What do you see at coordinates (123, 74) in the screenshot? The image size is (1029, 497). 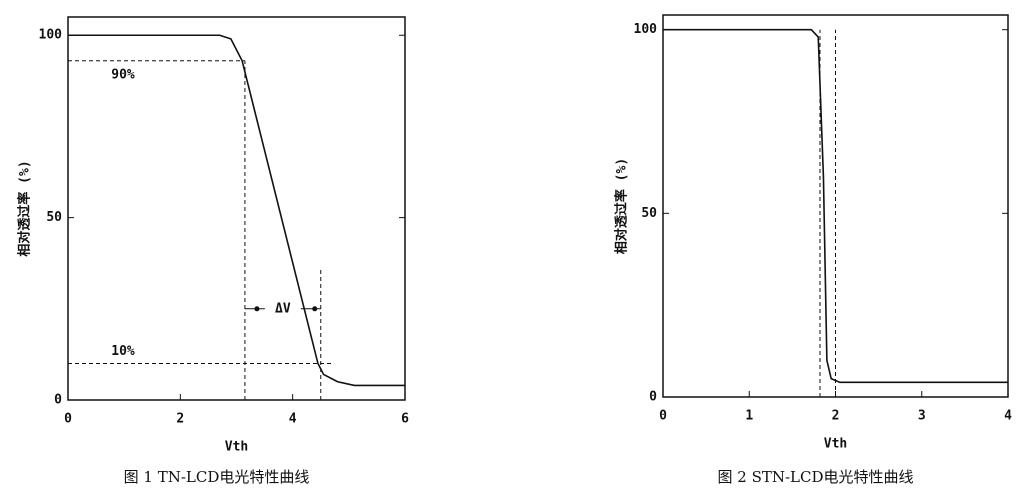 I see `guide-label: 90%` at bounding box center [123, 74].